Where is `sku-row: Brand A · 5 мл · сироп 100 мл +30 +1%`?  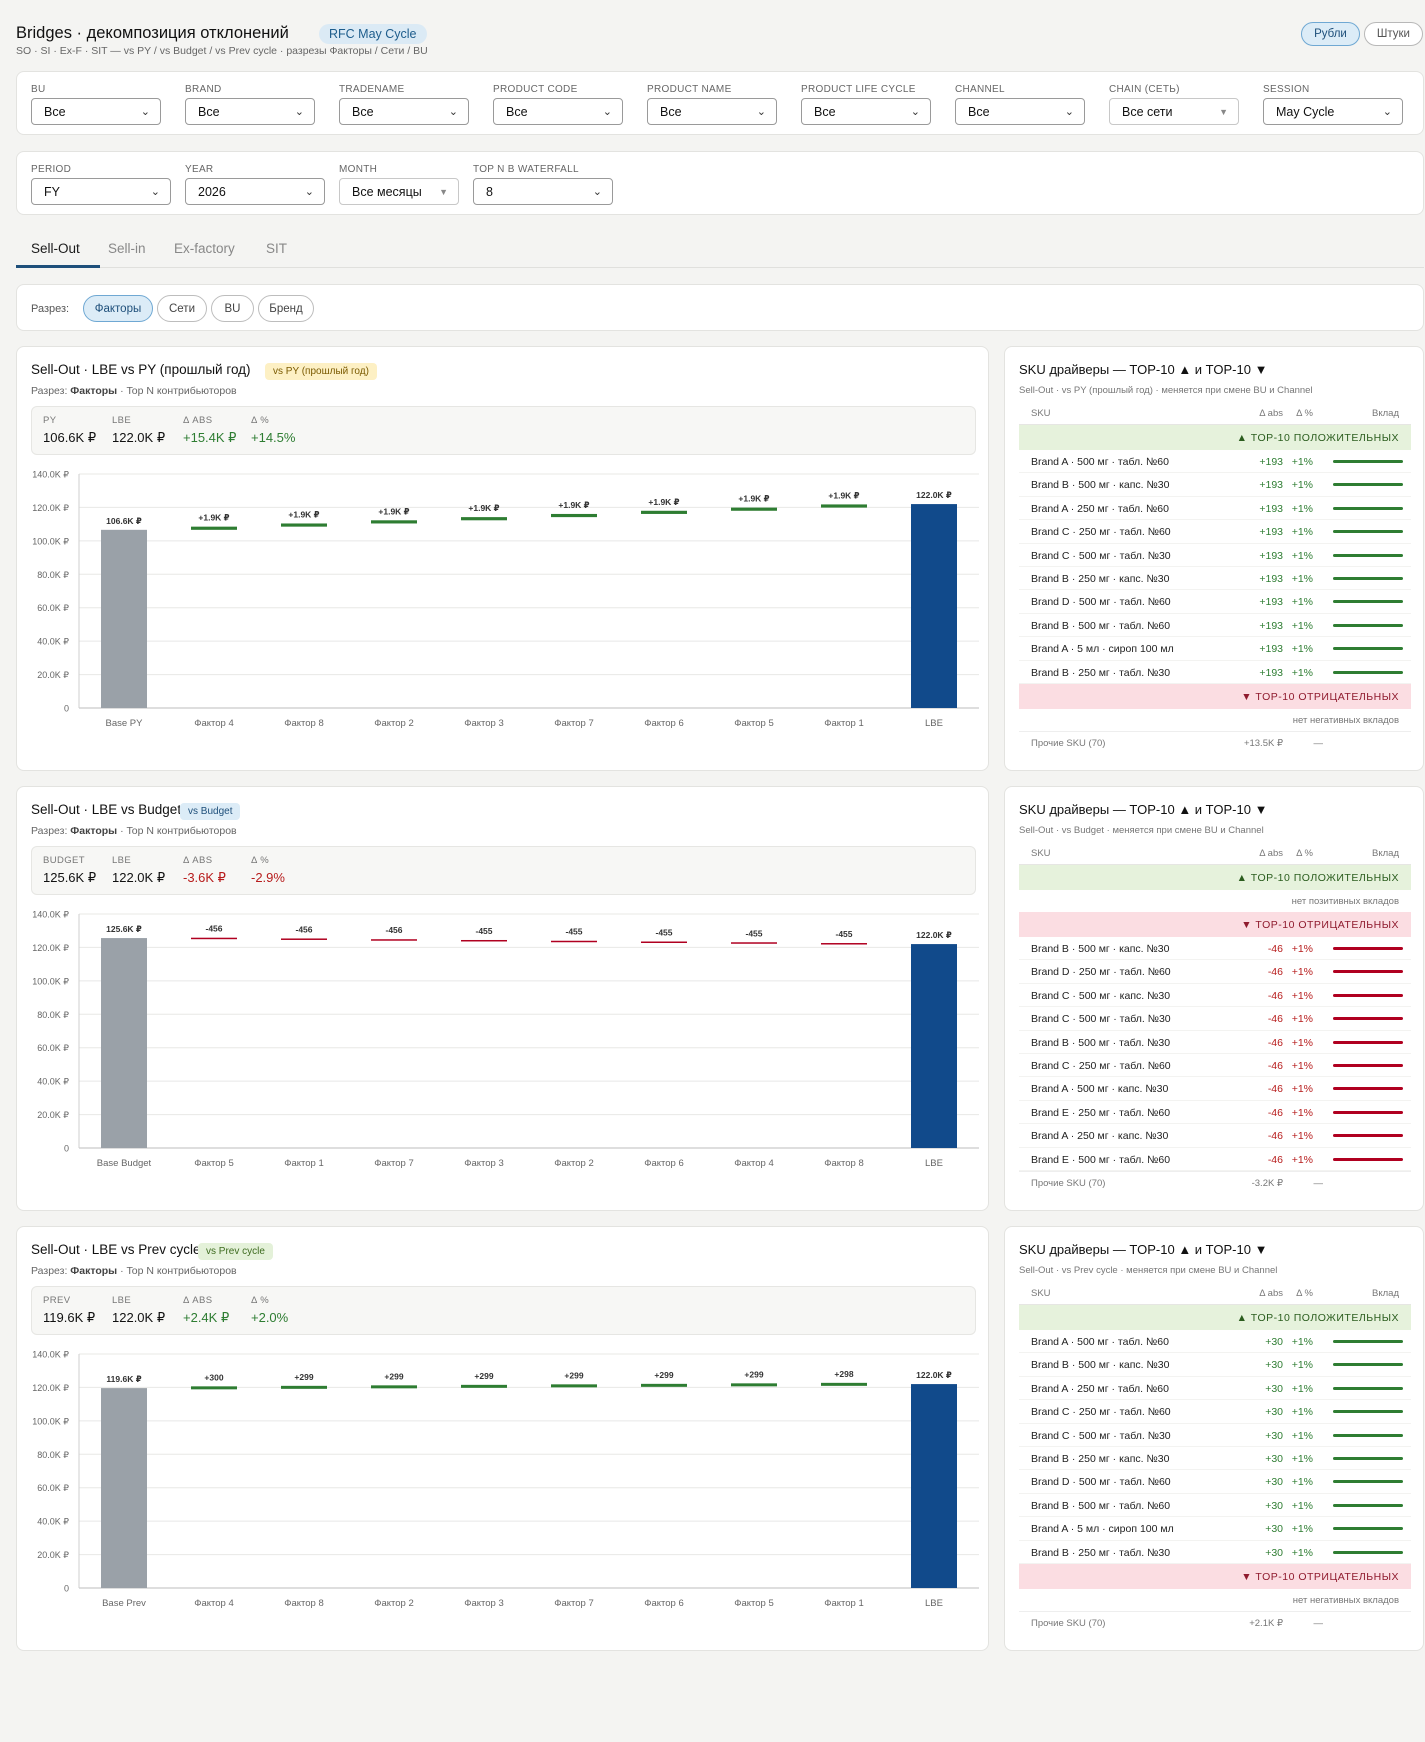 sku-row: Brand A · 5 мл · сироп 100 мл +30 +1% is located at coordinates (1215, 1529).